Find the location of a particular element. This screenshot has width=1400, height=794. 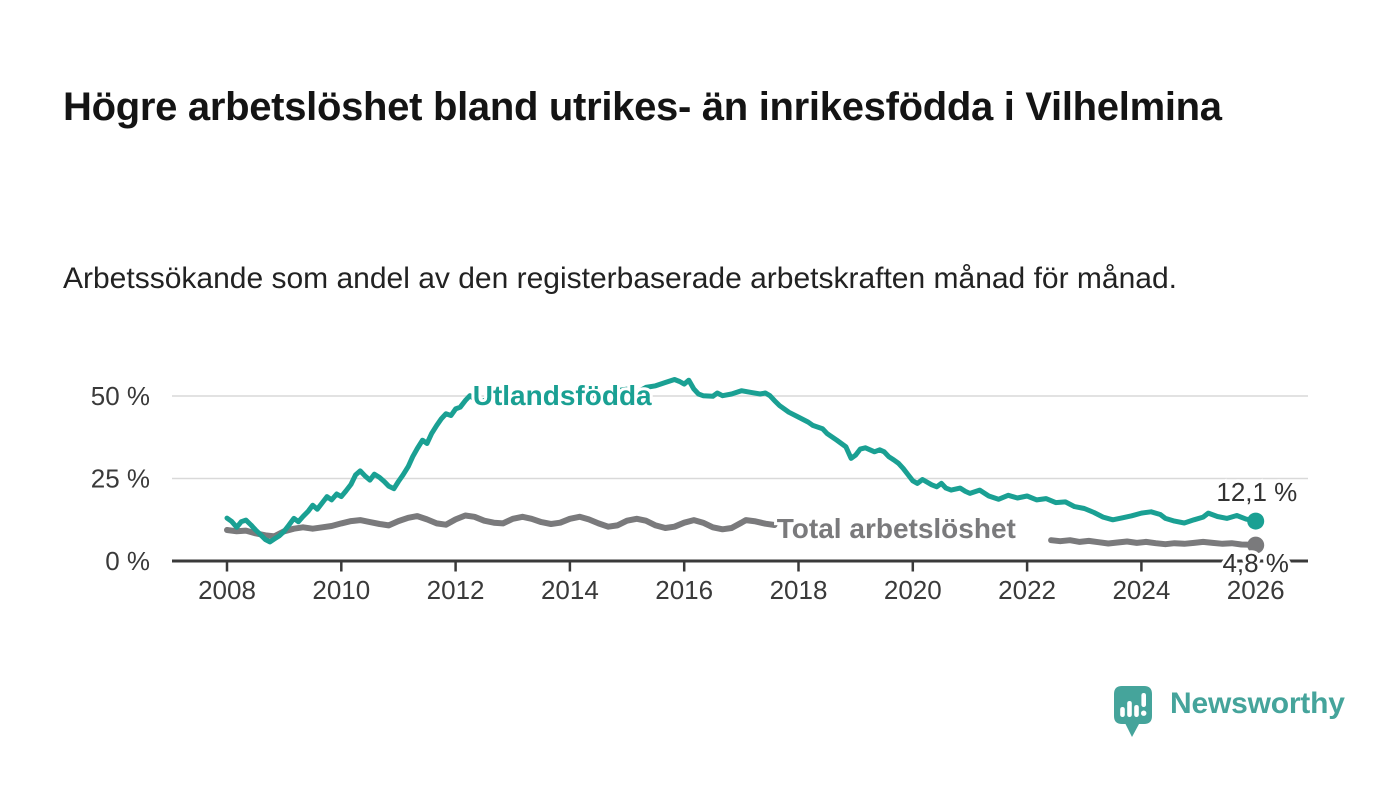

x-tick-label: 2008 is located at coordinates (227, 590).